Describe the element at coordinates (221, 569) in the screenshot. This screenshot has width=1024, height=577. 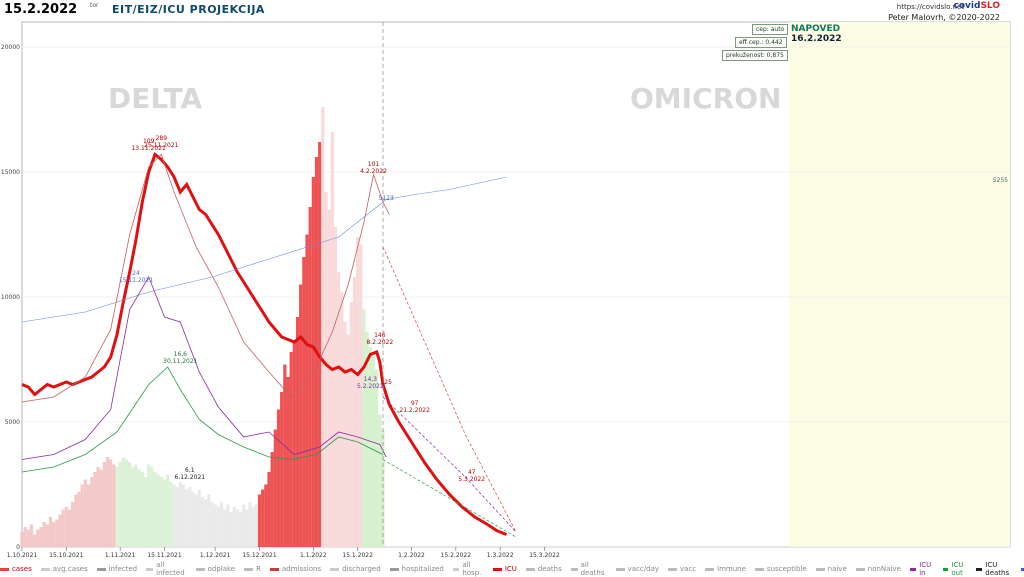
I see `legend-label: odplake` at that location.